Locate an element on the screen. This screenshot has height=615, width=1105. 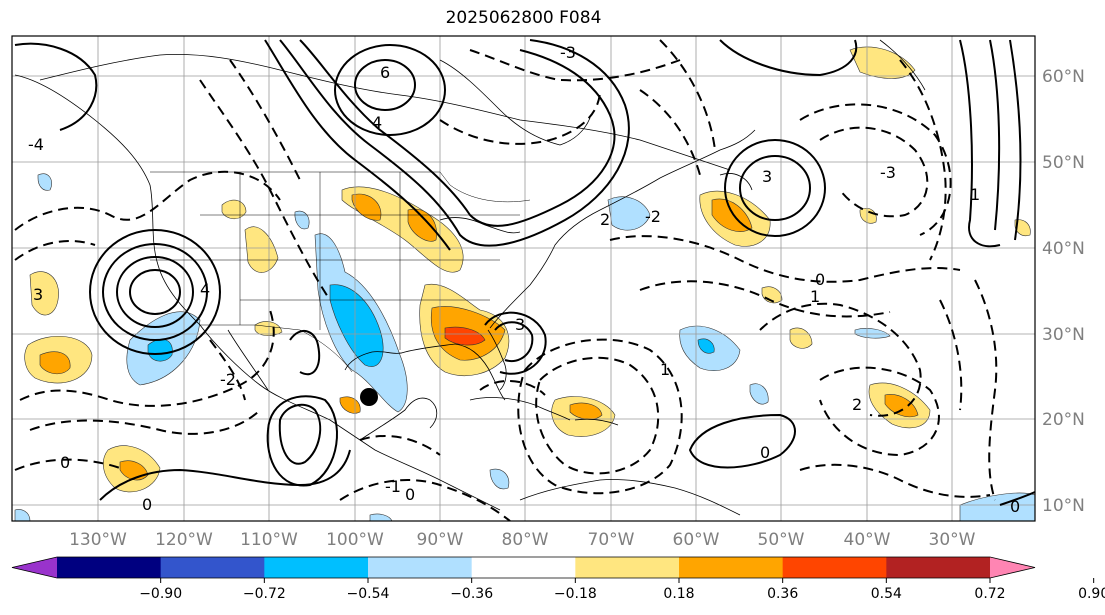
lon-label: 30°W is located at coordinates (952, 540).